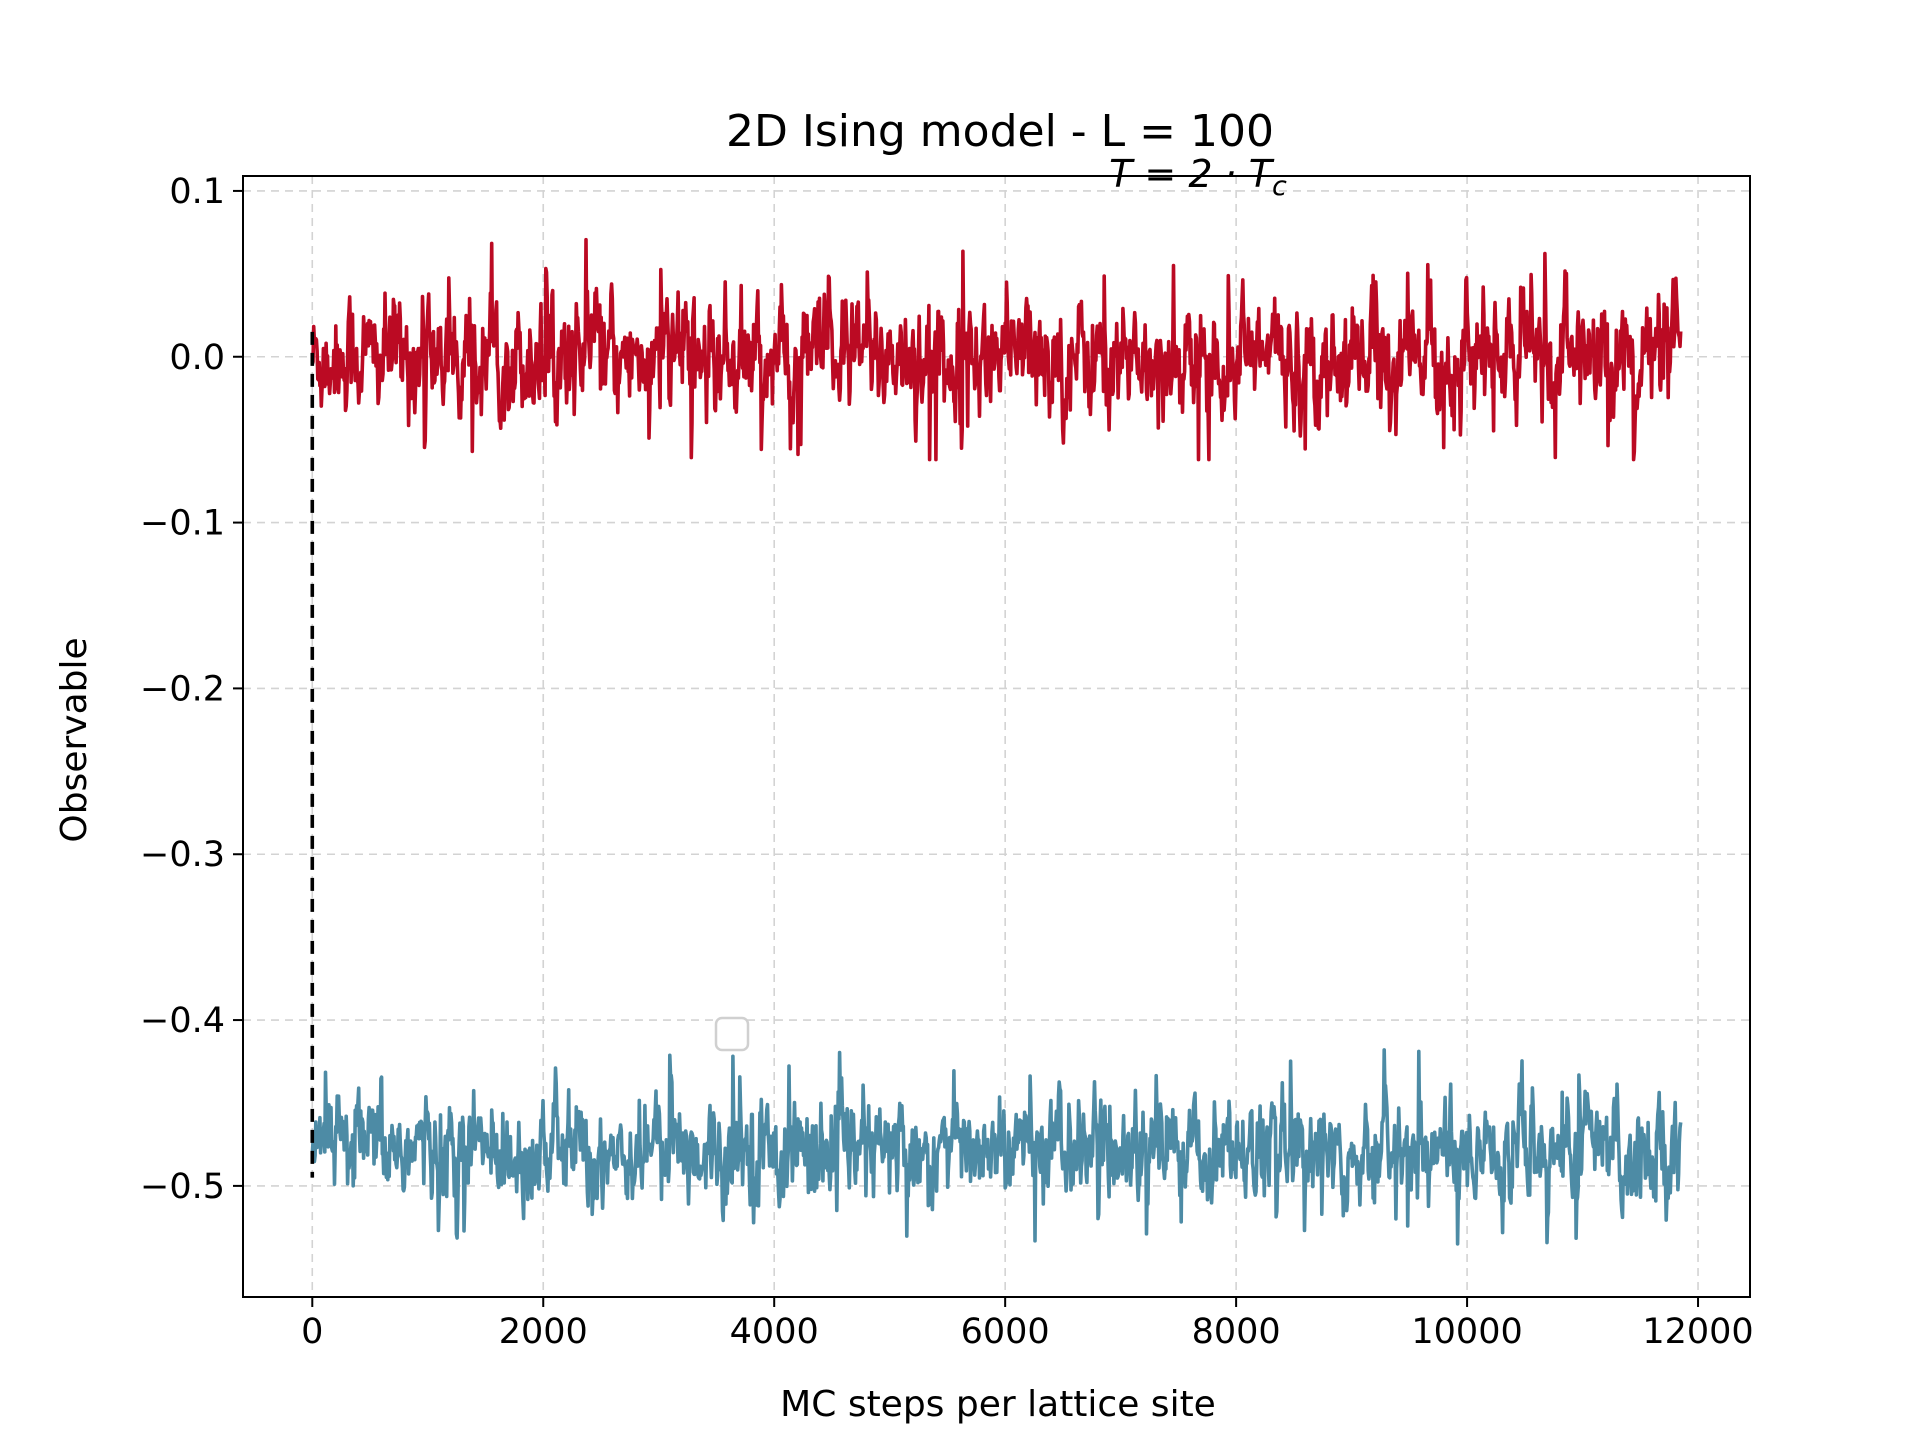  Describe the element at coordinates (774, 1332) in the screenshot. I see `x-tick-label: 4000` at that location.